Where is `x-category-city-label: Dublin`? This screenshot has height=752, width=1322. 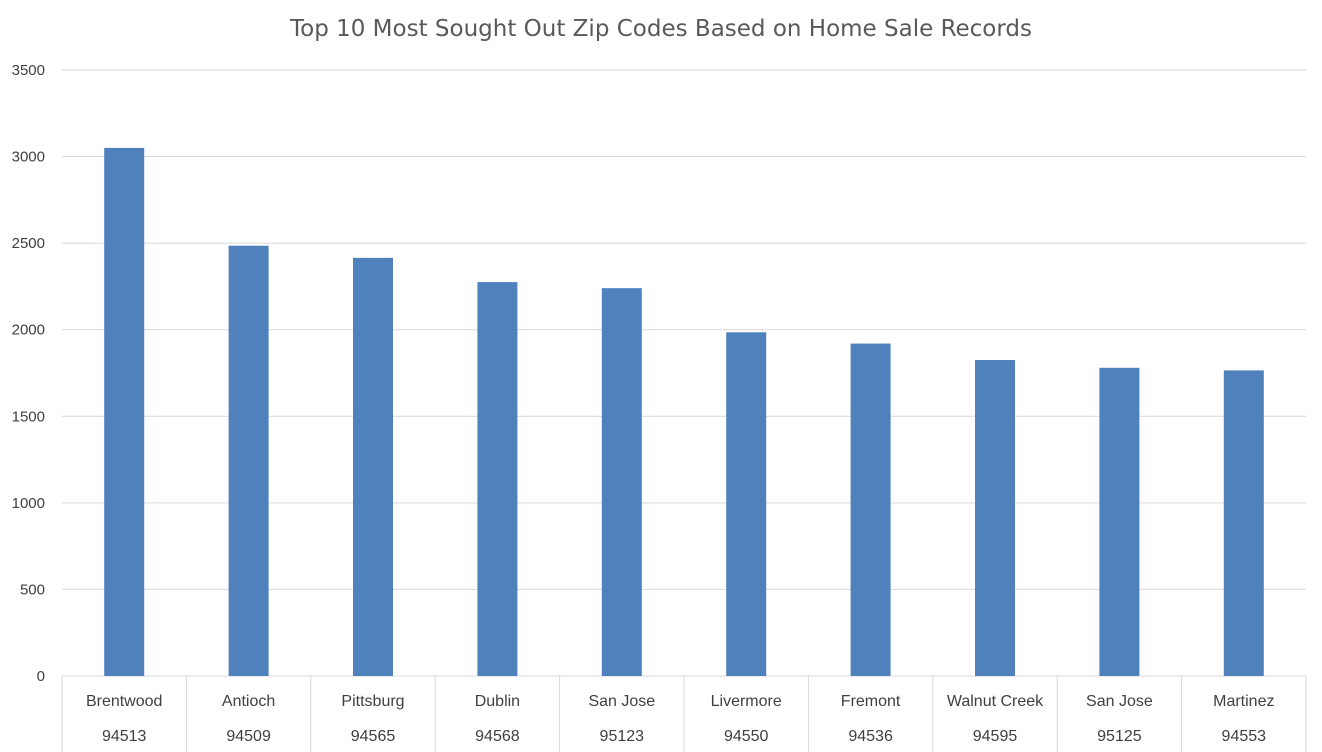
x-category-city-label: Dublin is located at coordinates (497, 701).